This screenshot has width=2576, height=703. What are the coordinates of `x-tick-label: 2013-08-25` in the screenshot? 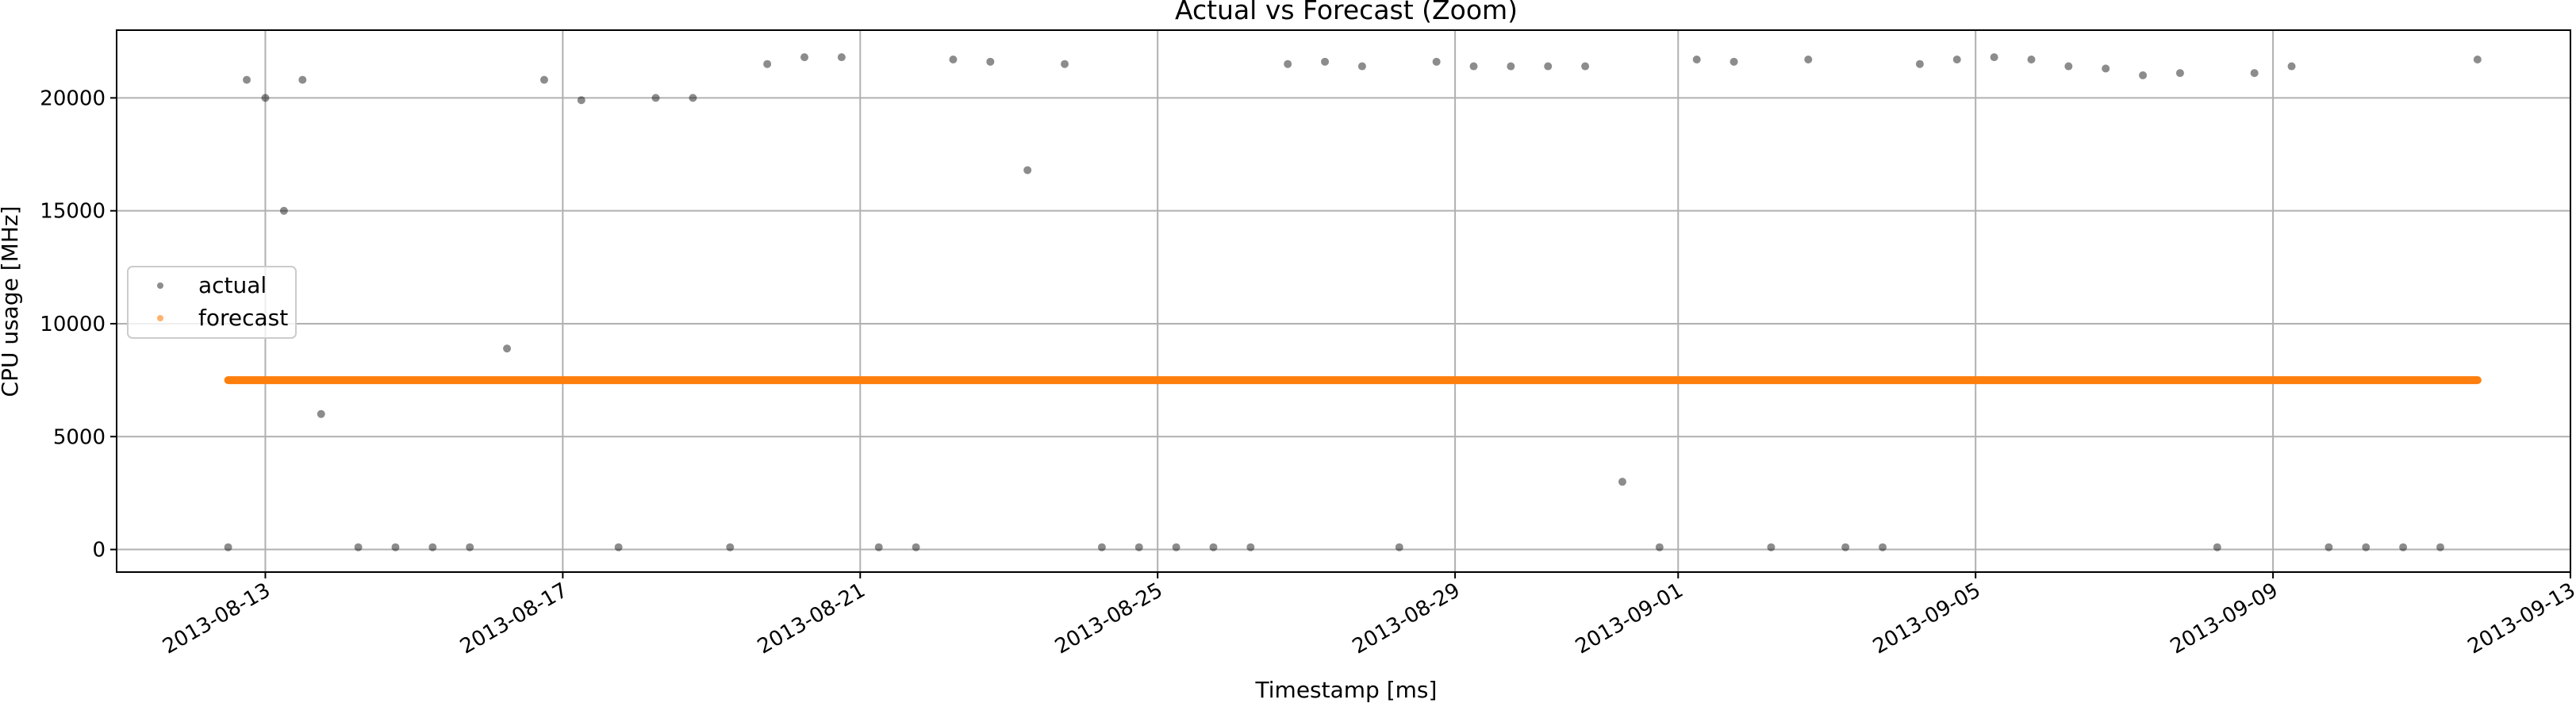 It's located at (1109, 618).